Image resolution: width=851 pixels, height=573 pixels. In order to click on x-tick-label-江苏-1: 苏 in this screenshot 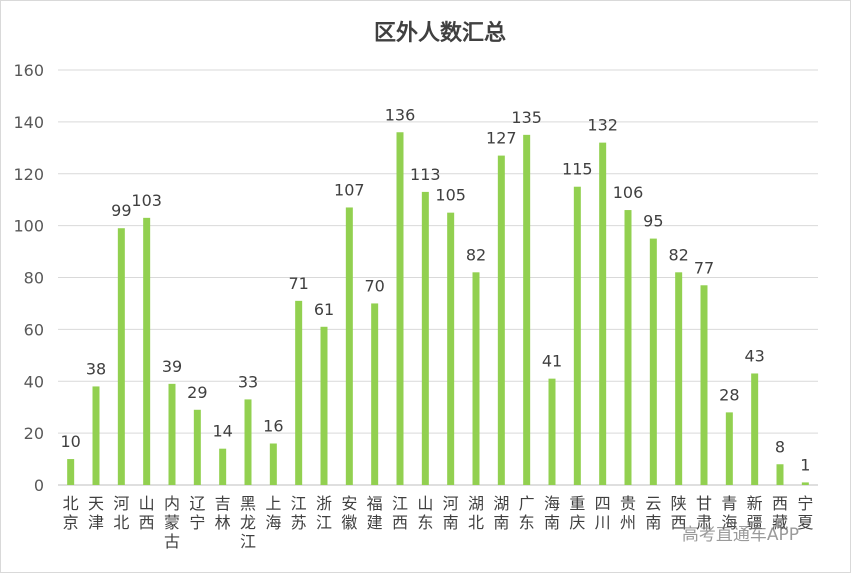, I will do `click(299, 522)`.